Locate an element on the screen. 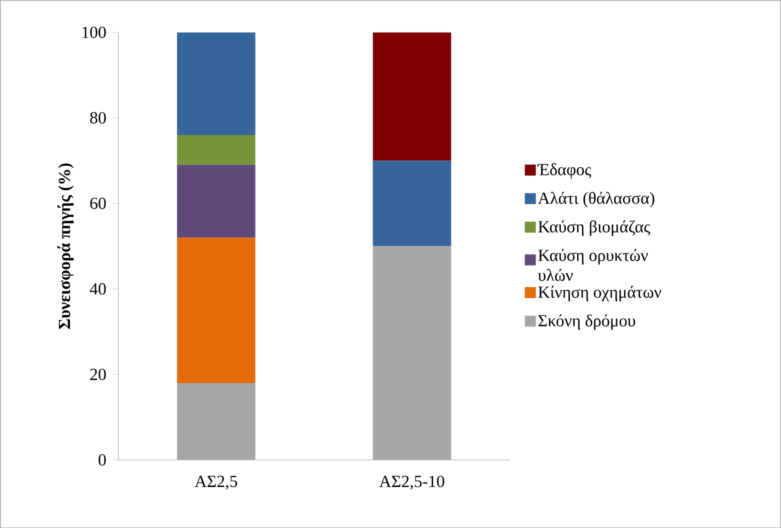 This screenshot has height=528, width=781. y-tick-label: 40 is located at coordinates (98, 288).